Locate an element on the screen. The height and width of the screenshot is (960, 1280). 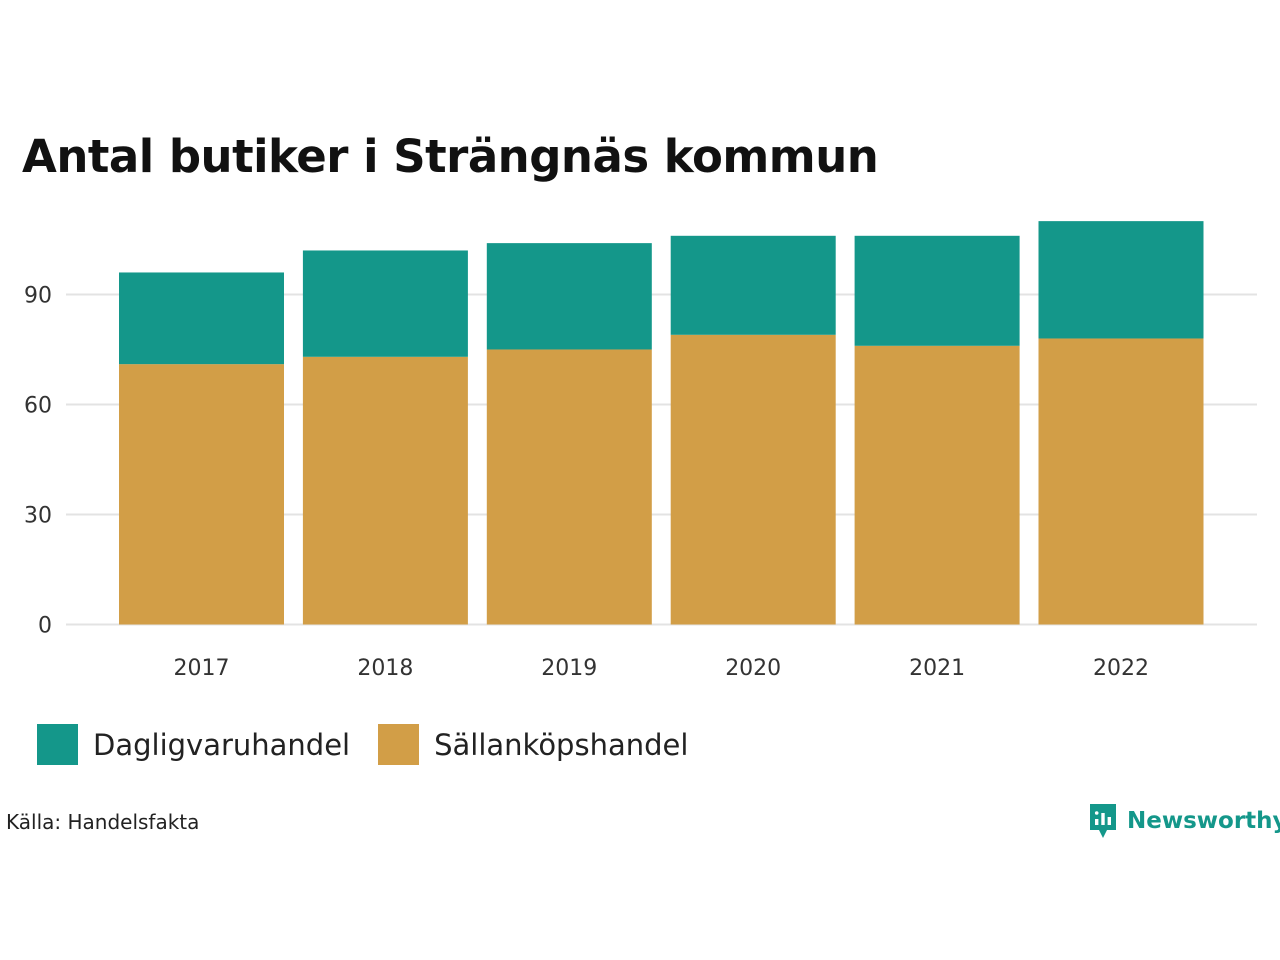
bar-s-llank-pshandel-2021 is located at coordinates (937, 485).